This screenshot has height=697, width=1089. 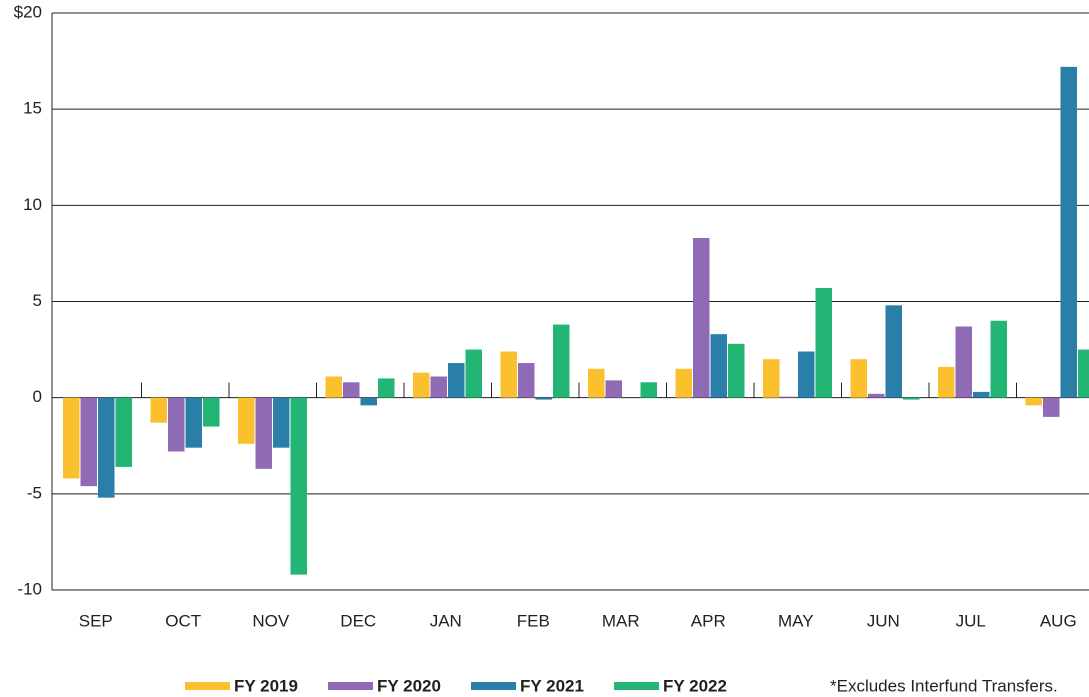 I want to click on legend-label: FY 2019, so click(x=266, y=685).